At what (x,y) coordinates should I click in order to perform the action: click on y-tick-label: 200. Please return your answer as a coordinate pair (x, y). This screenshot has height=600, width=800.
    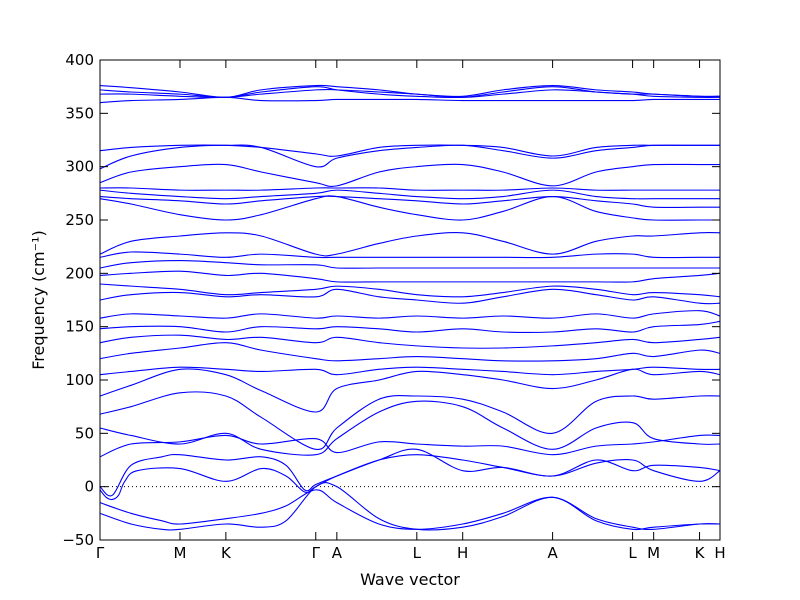
    Looking at the image, I should click on (79, 273).